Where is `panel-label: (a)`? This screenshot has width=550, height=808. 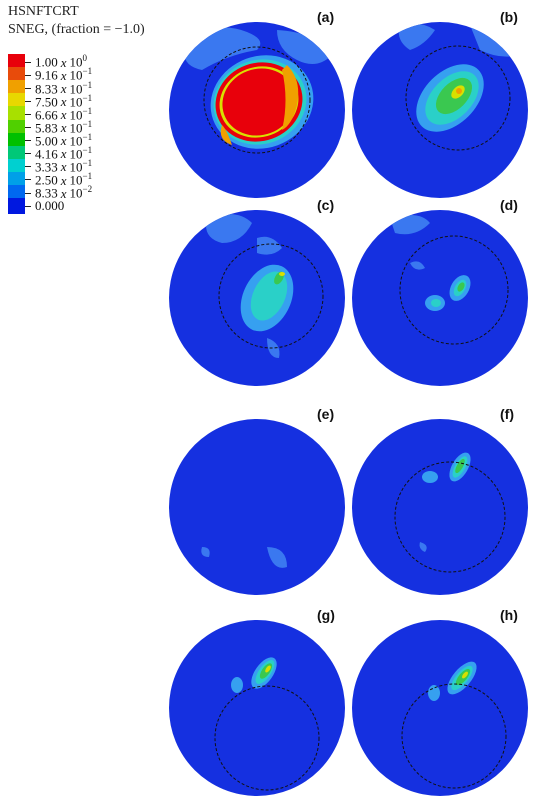 panel-label: (a) is located at coordinates (325, 17).